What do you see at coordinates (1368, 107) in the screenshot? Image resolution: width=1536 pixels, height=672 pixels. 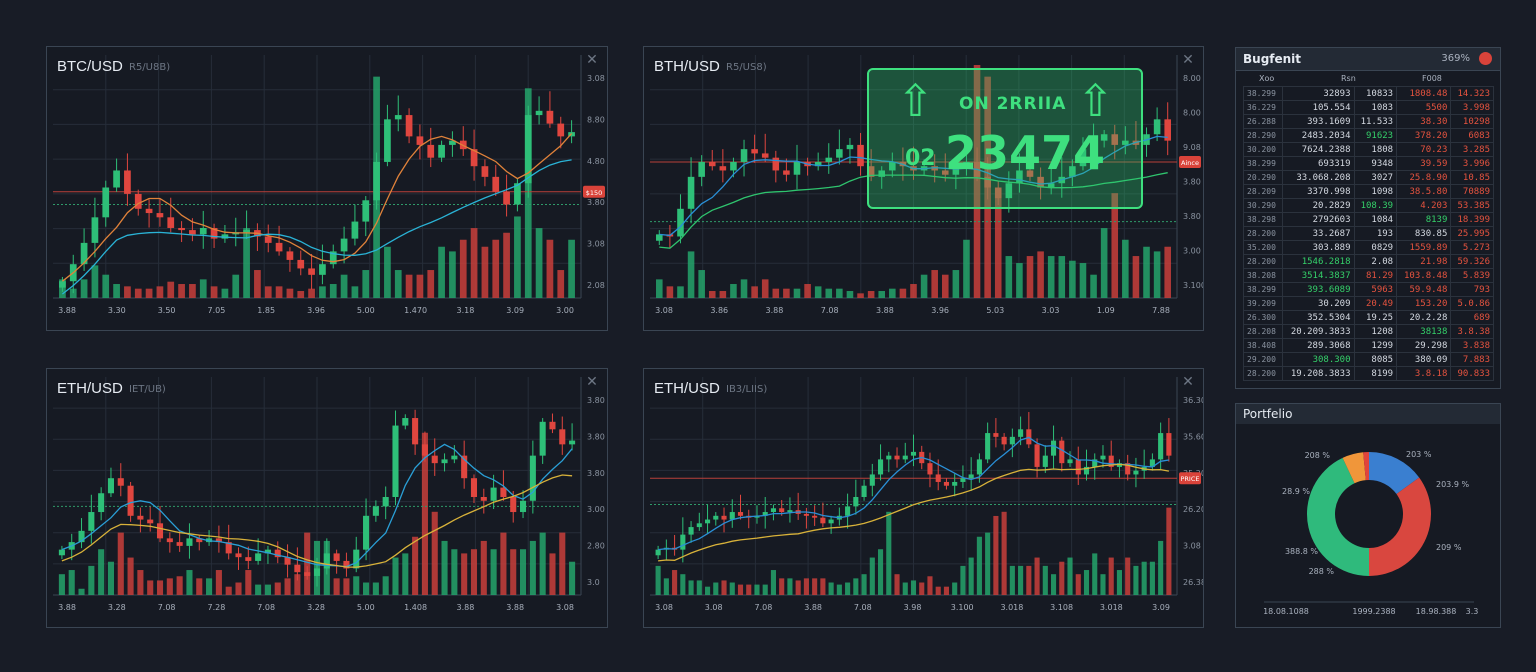 I see `order-book-row: 36.229 105.554 1083 5500 3.998` at bounding box center [1368, 107].